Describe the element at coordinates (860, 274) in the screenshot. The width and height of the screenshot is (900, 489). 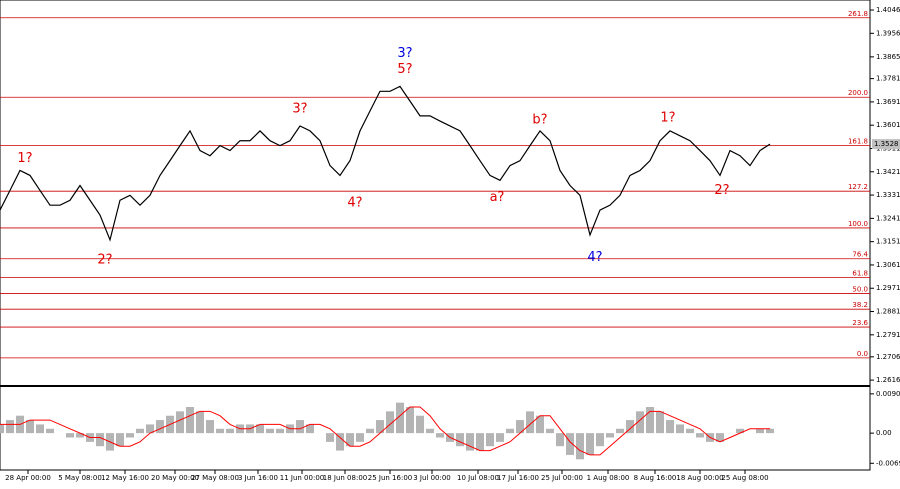
I see `fib-label: 61.8` at that location.